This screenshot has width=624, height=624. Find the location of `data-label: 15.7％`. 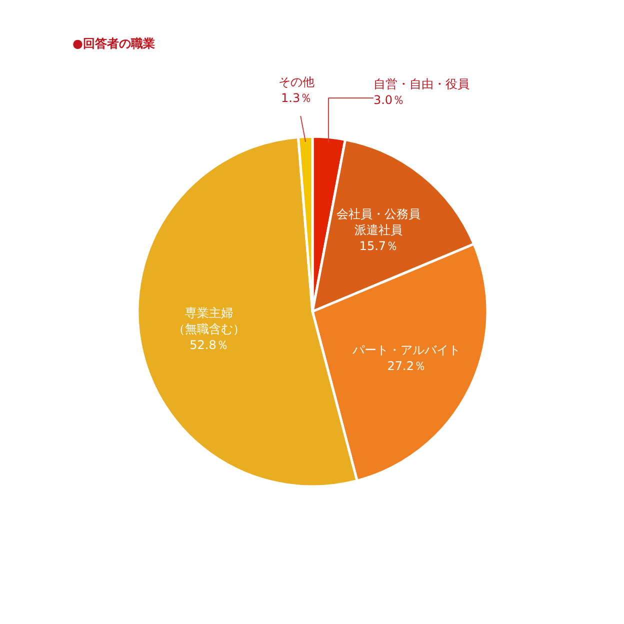

data-label: 15.7％ is located at coordinates (378, 245).